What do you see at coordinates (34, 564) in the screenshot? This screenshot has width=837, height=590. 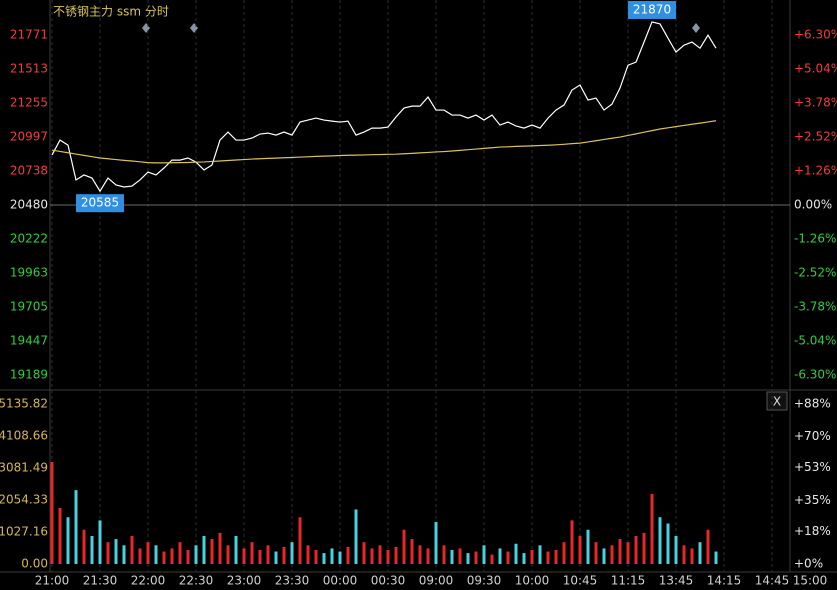 I see `volume-tick-label: 0.00` at bounding box center [34, 564].